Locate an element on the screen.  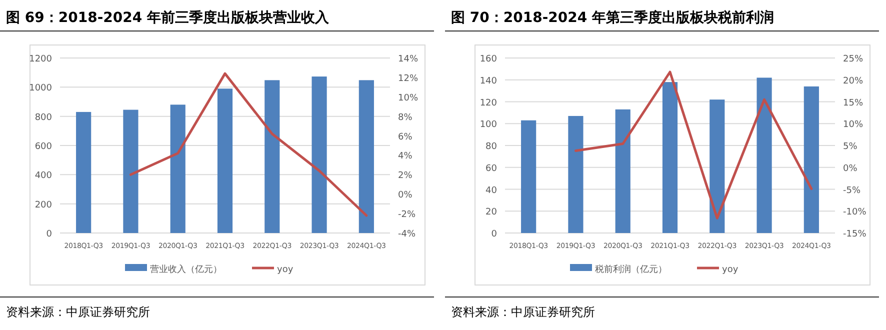
y-tick-label: 400 is located at coordinates (43, 176).